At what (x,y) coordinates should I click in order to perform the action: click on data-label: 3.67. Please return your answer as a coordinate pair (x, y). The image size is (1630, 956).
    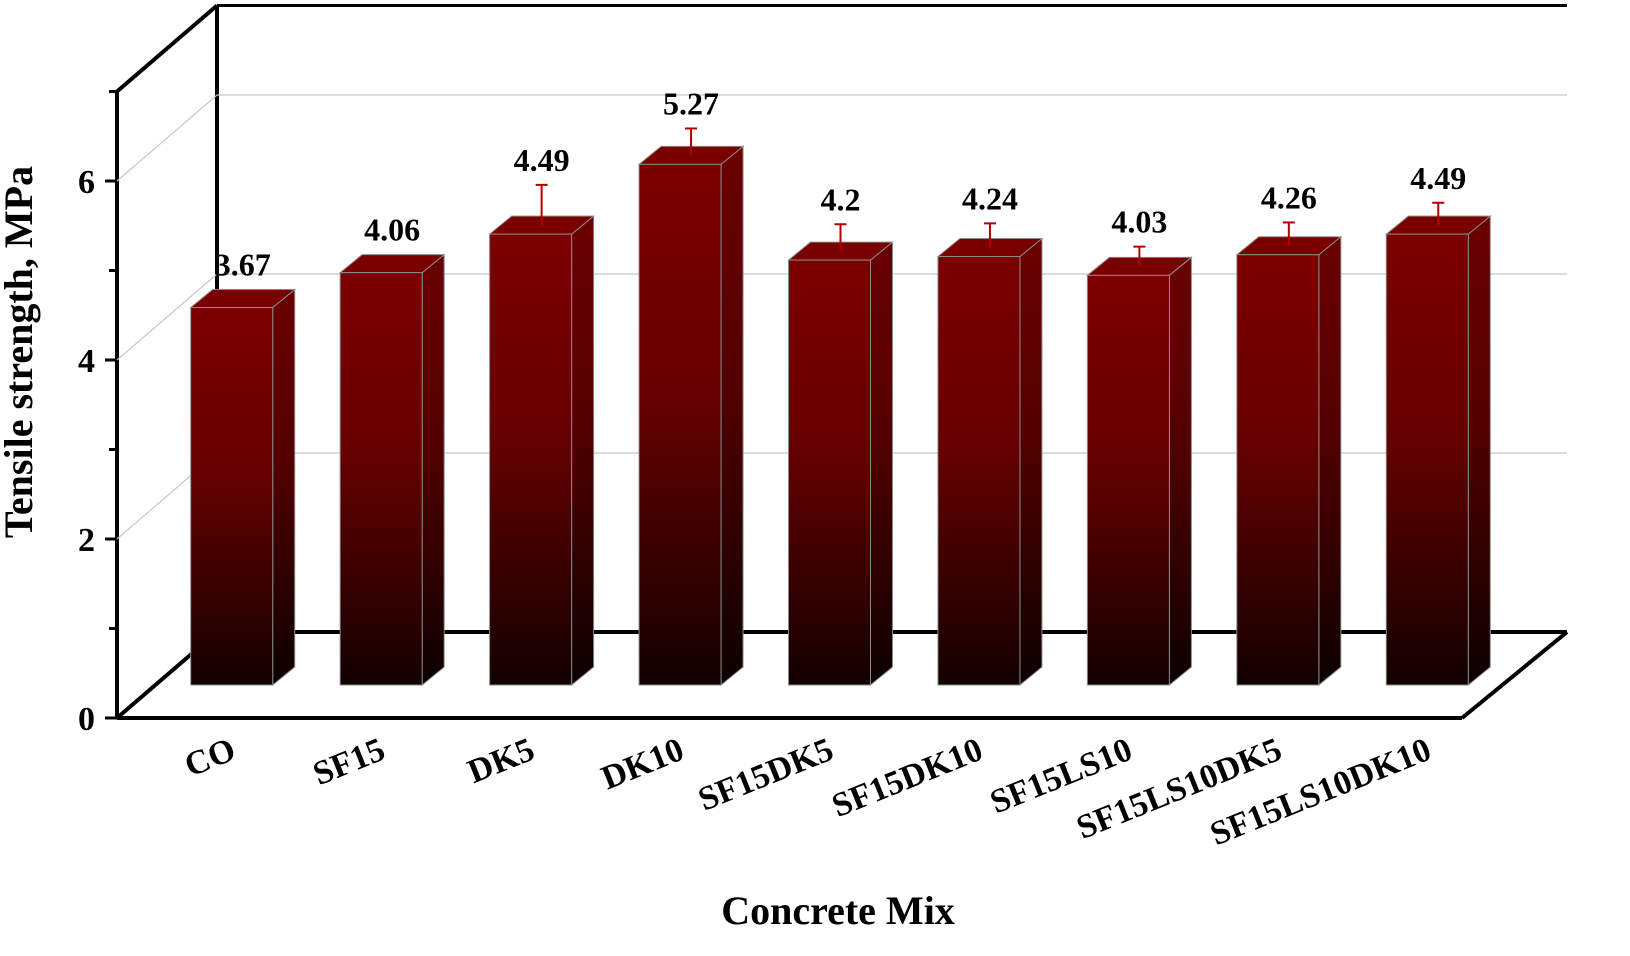
    Looking at the image, I should click on (243, 265).